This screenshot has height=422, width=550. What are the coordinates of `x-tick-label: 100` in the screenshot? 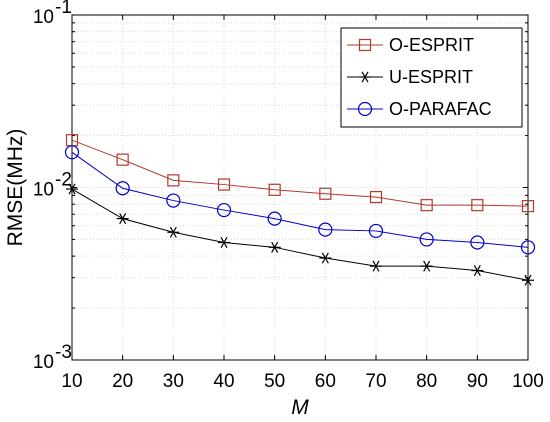 It's located at (528, 381).